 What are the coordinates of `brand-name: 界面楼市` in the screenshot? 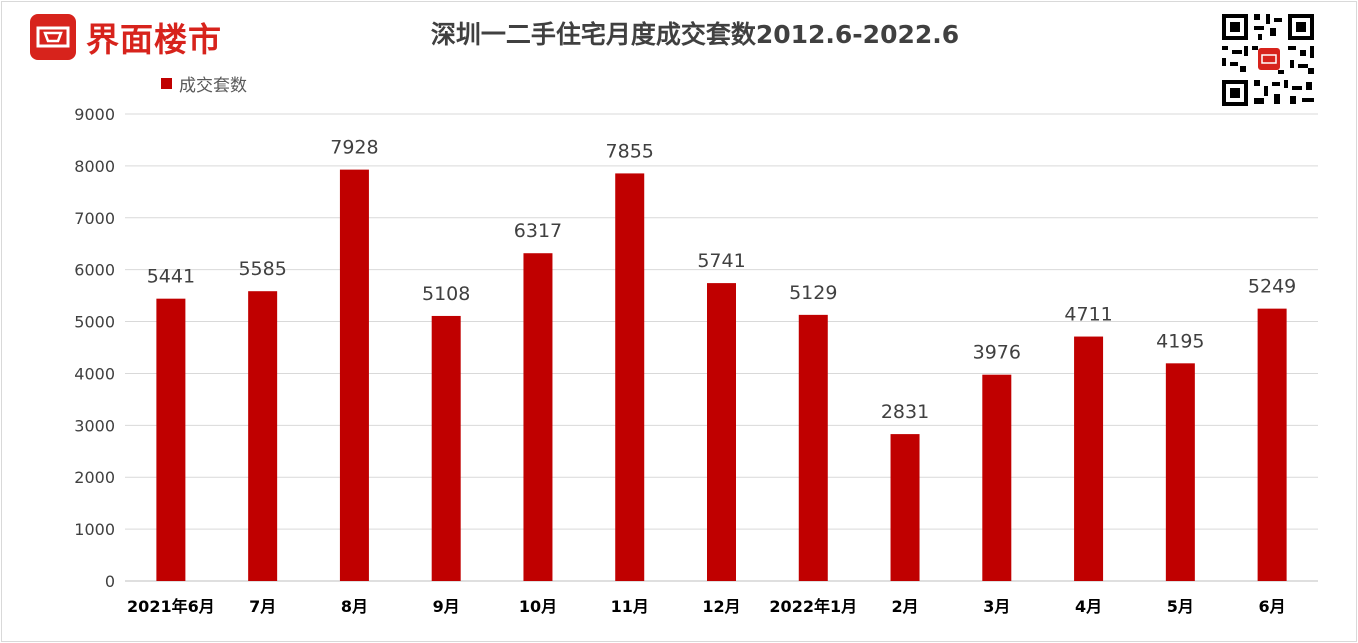 It's located at (154, 39).